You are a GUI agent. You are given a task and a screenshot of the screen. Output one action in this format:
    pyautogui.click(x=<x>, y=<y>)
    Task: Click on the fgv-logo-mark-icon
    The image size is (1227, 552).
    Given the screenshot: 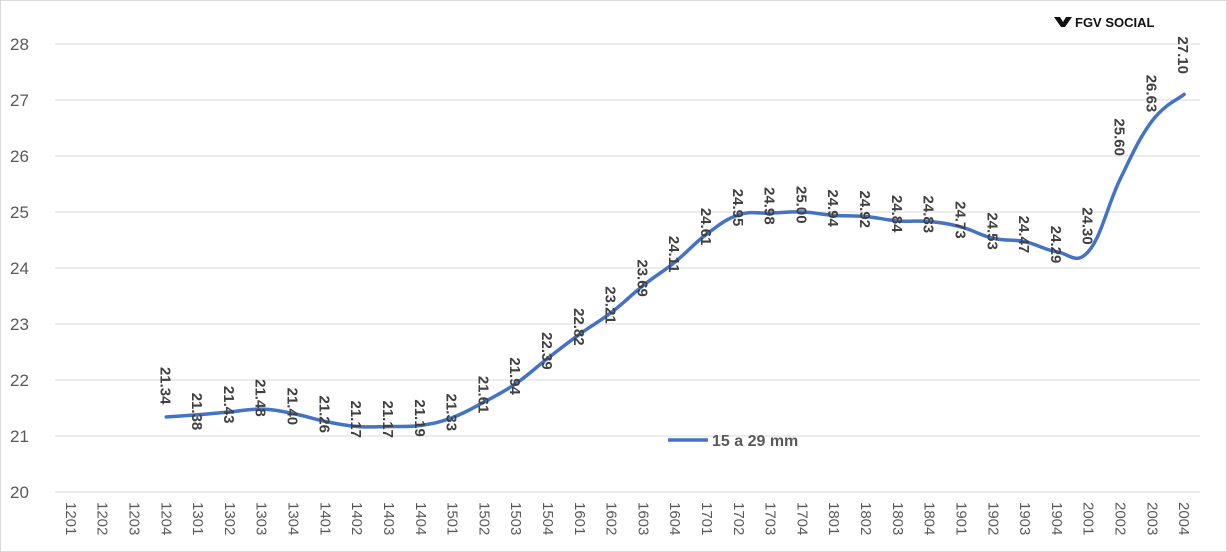 What is the action you would take?
    pyautogui.click(x=1063, y=22)
    